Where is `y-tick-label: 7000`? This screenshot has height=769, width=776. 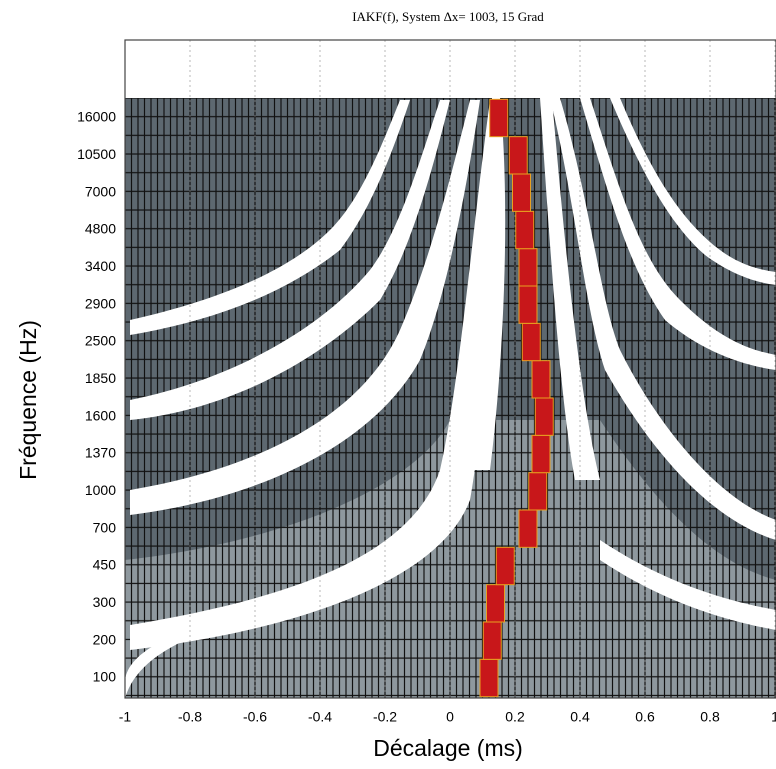 y-tick-label: 7000 is located at coordinates (100, 191).